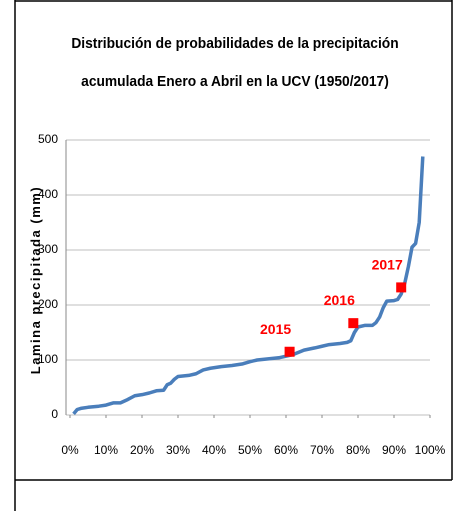  I want to click on y-tick-label: 500, so click(48, 139).